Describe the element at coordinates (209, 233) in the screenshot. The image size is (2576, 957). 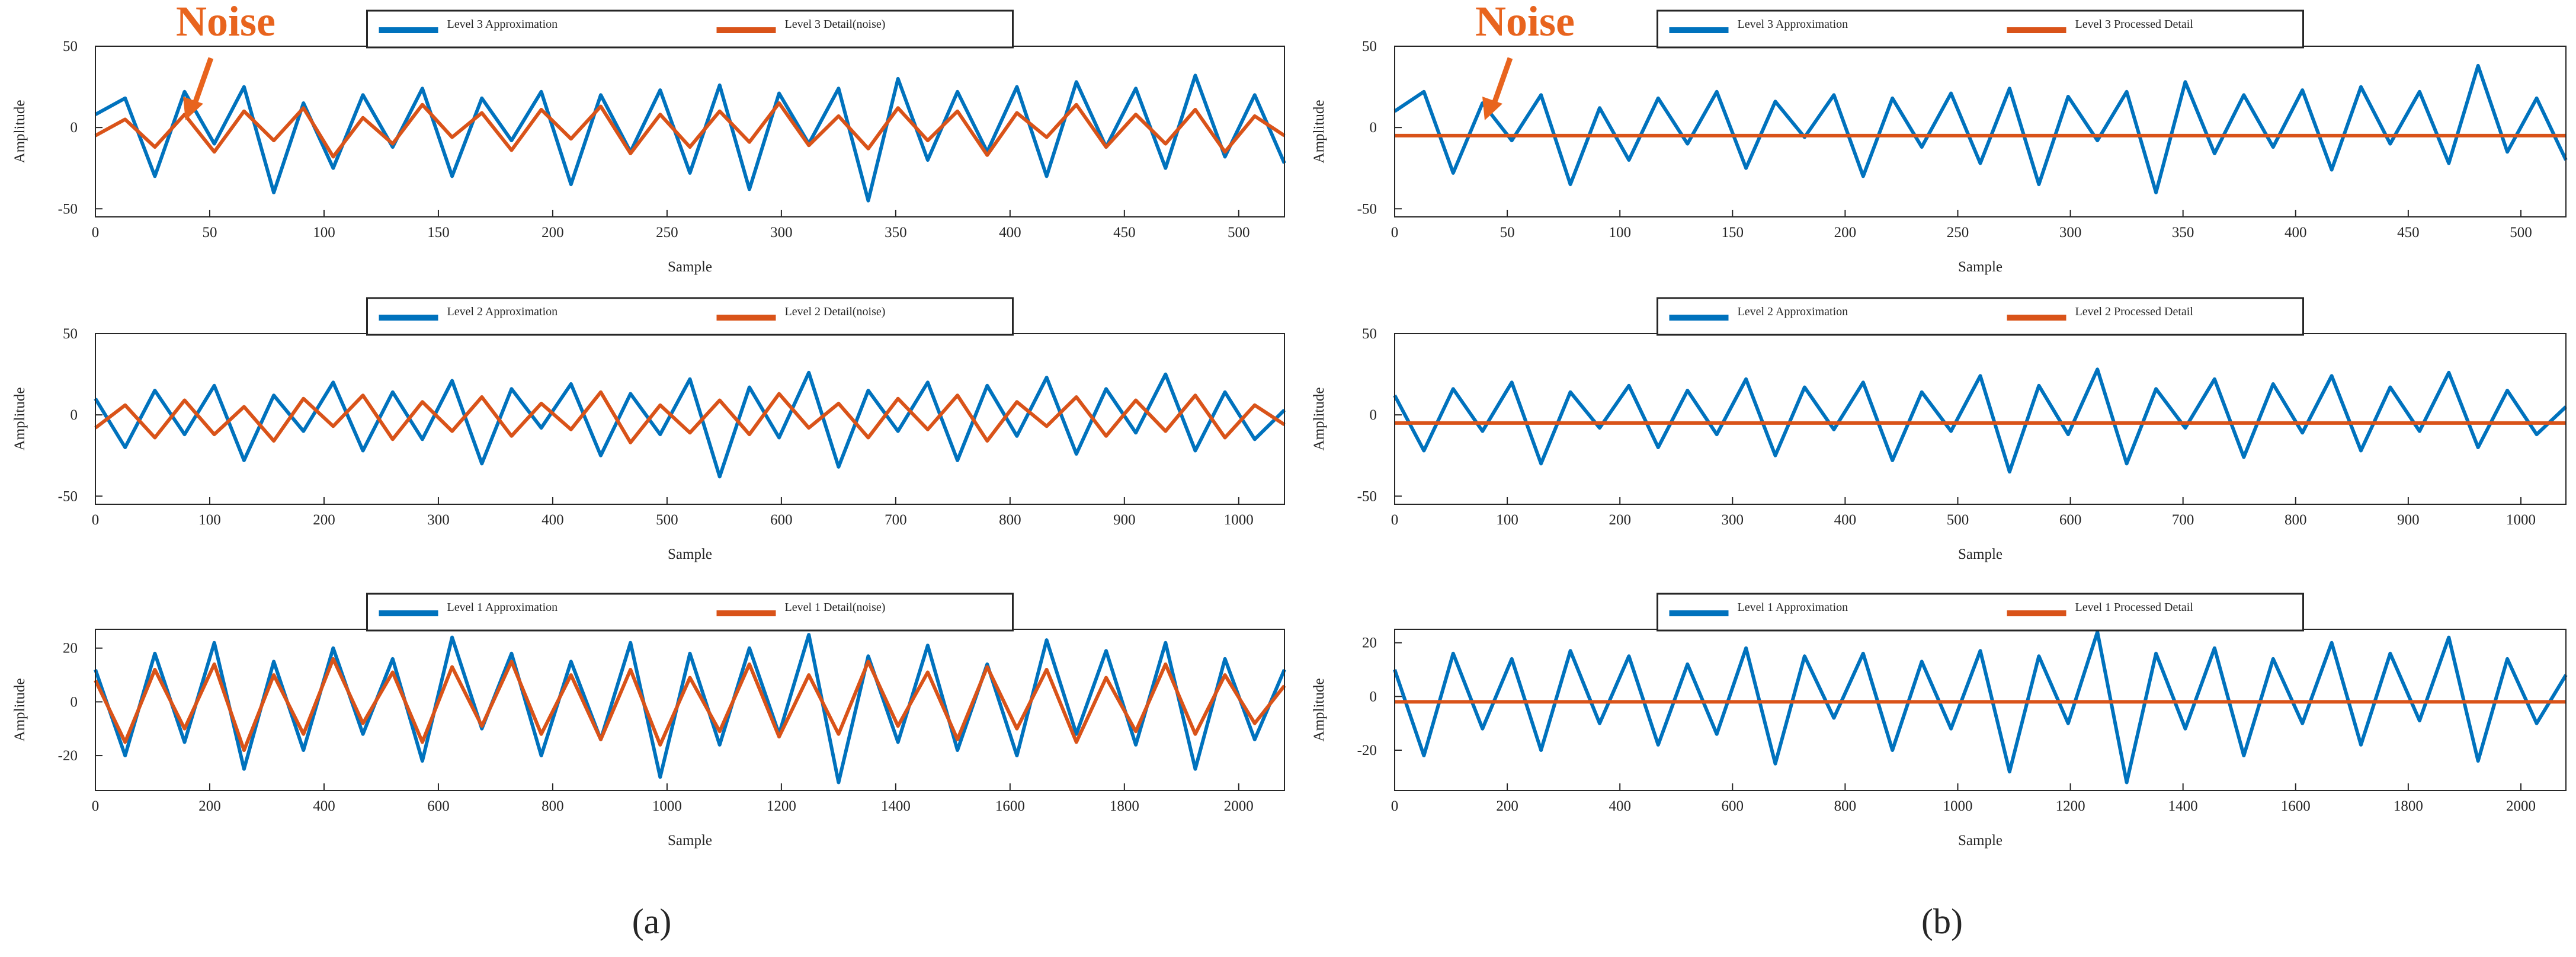
I see `x-tick-label: 50` at that location.